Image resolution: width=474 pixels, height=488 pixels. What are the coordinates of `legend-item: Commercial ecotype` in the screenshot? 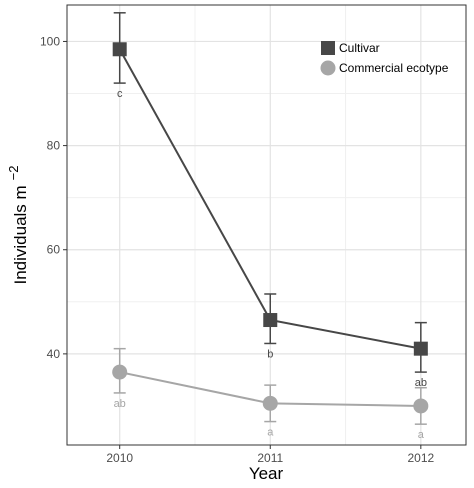 It's located at (384, 68).